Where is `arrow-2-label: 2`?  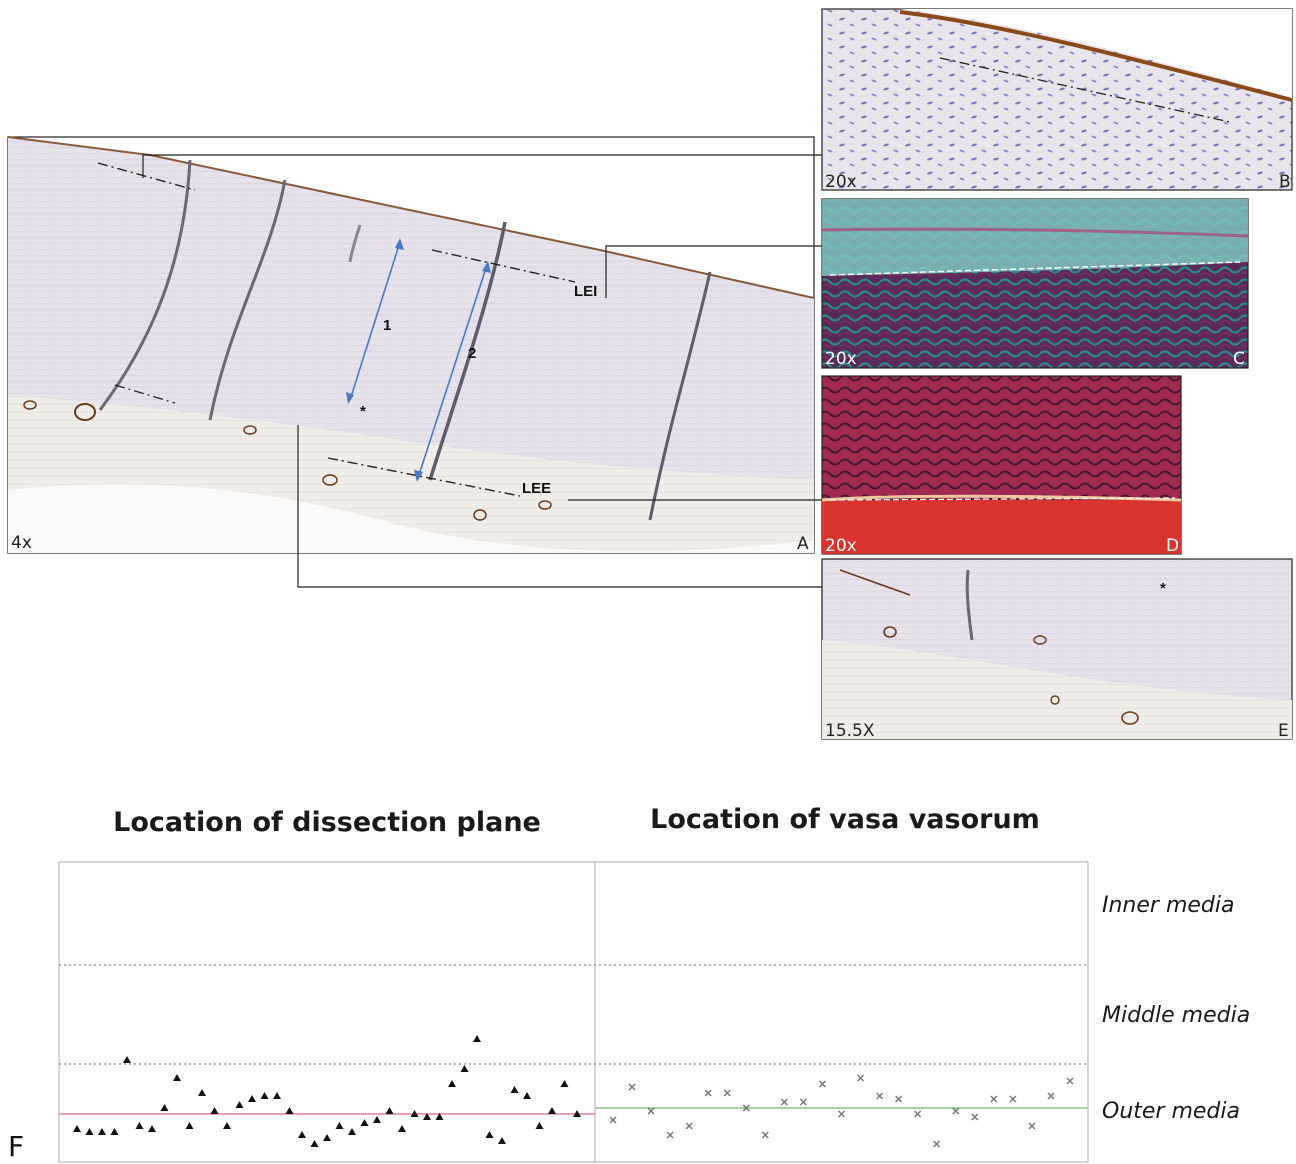
arrow-2-label: 2 is located at coordinates (472, 353).